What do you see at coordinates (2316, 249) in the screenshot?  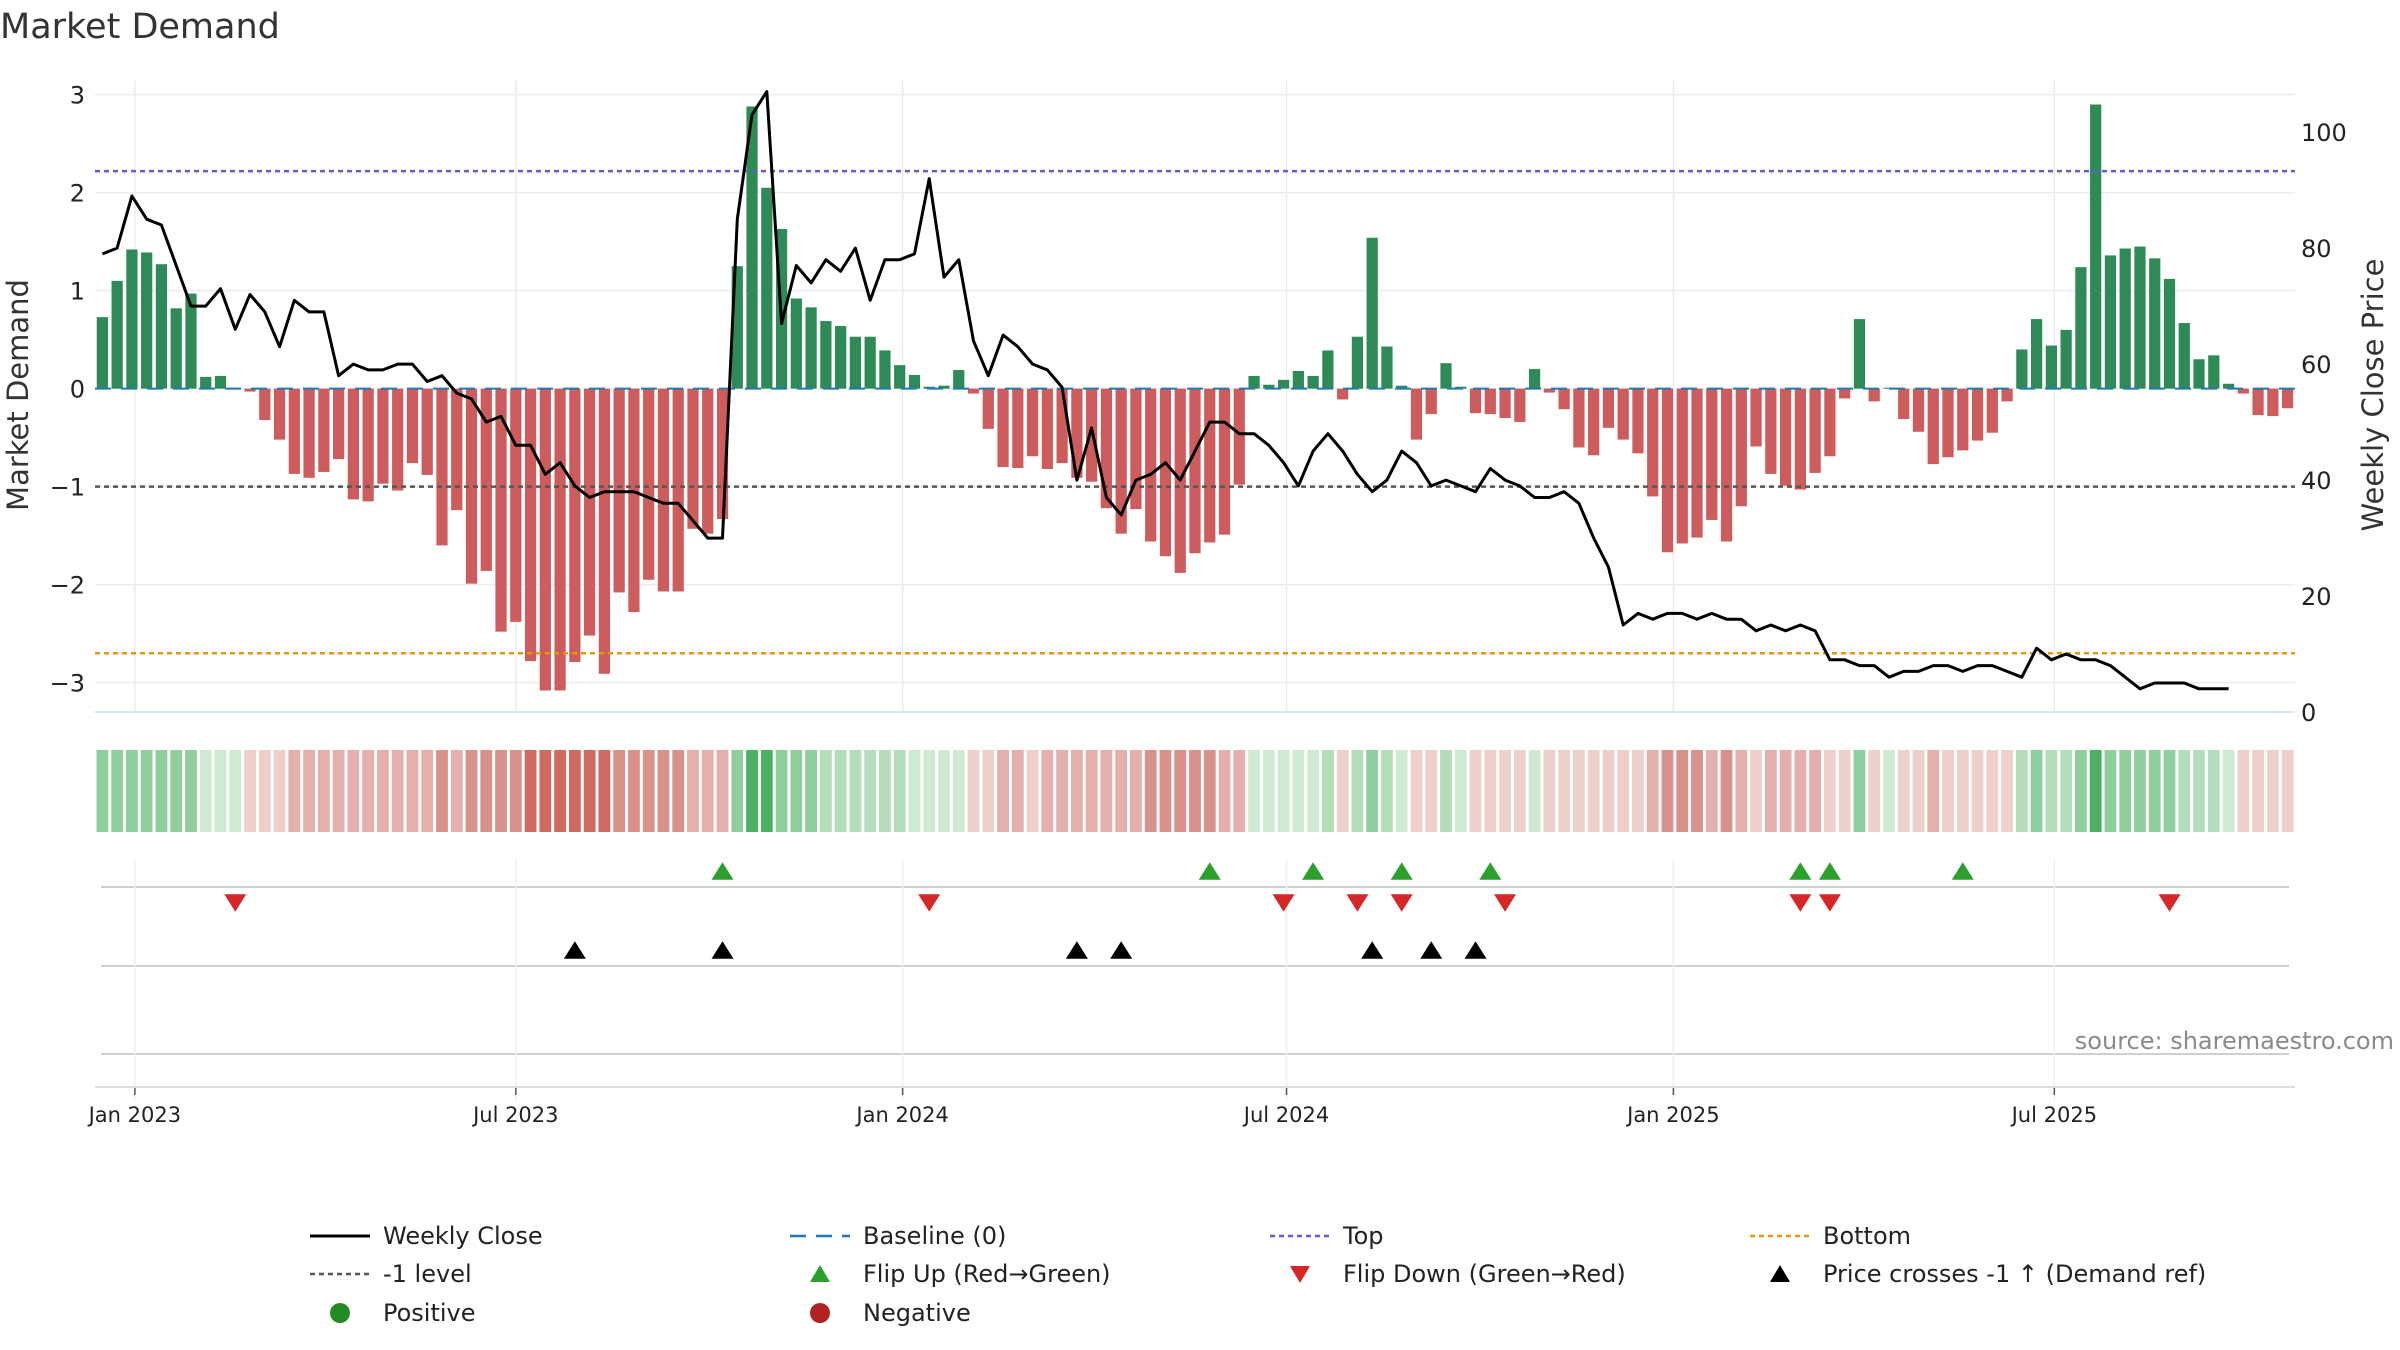 I see `y2-tick-label: 80` at bounding box center [2316, 249].